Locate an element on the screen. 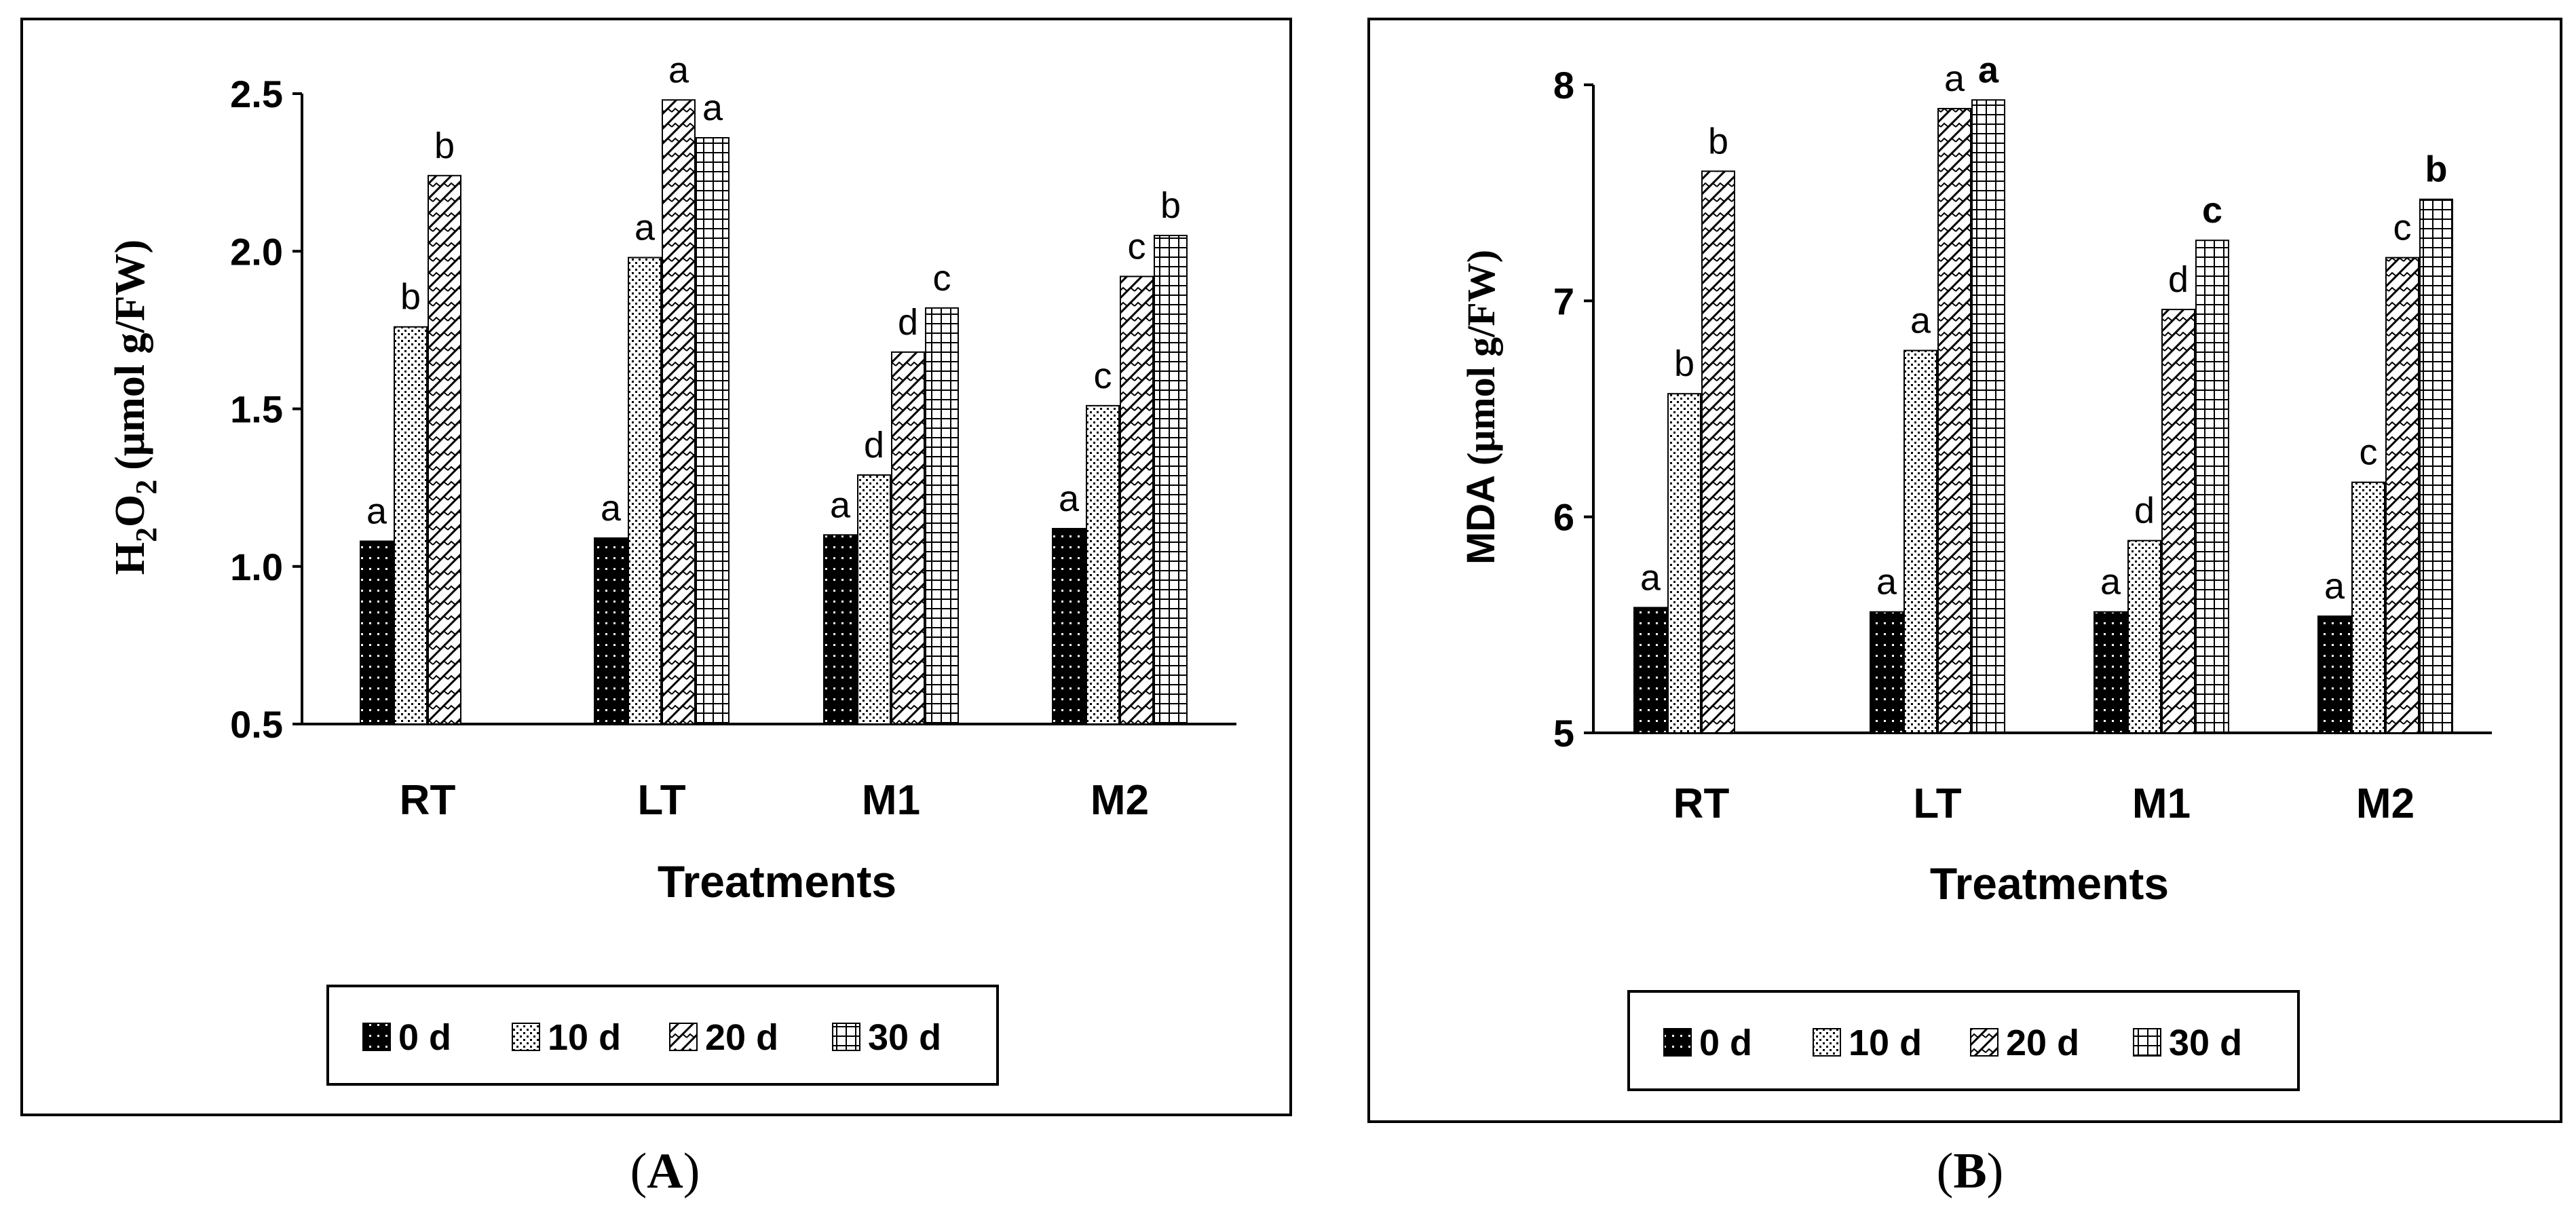 The image size is (2576, 1216). panel-b-x-axis-title: Treatments is located at coordinates (2049, 883).